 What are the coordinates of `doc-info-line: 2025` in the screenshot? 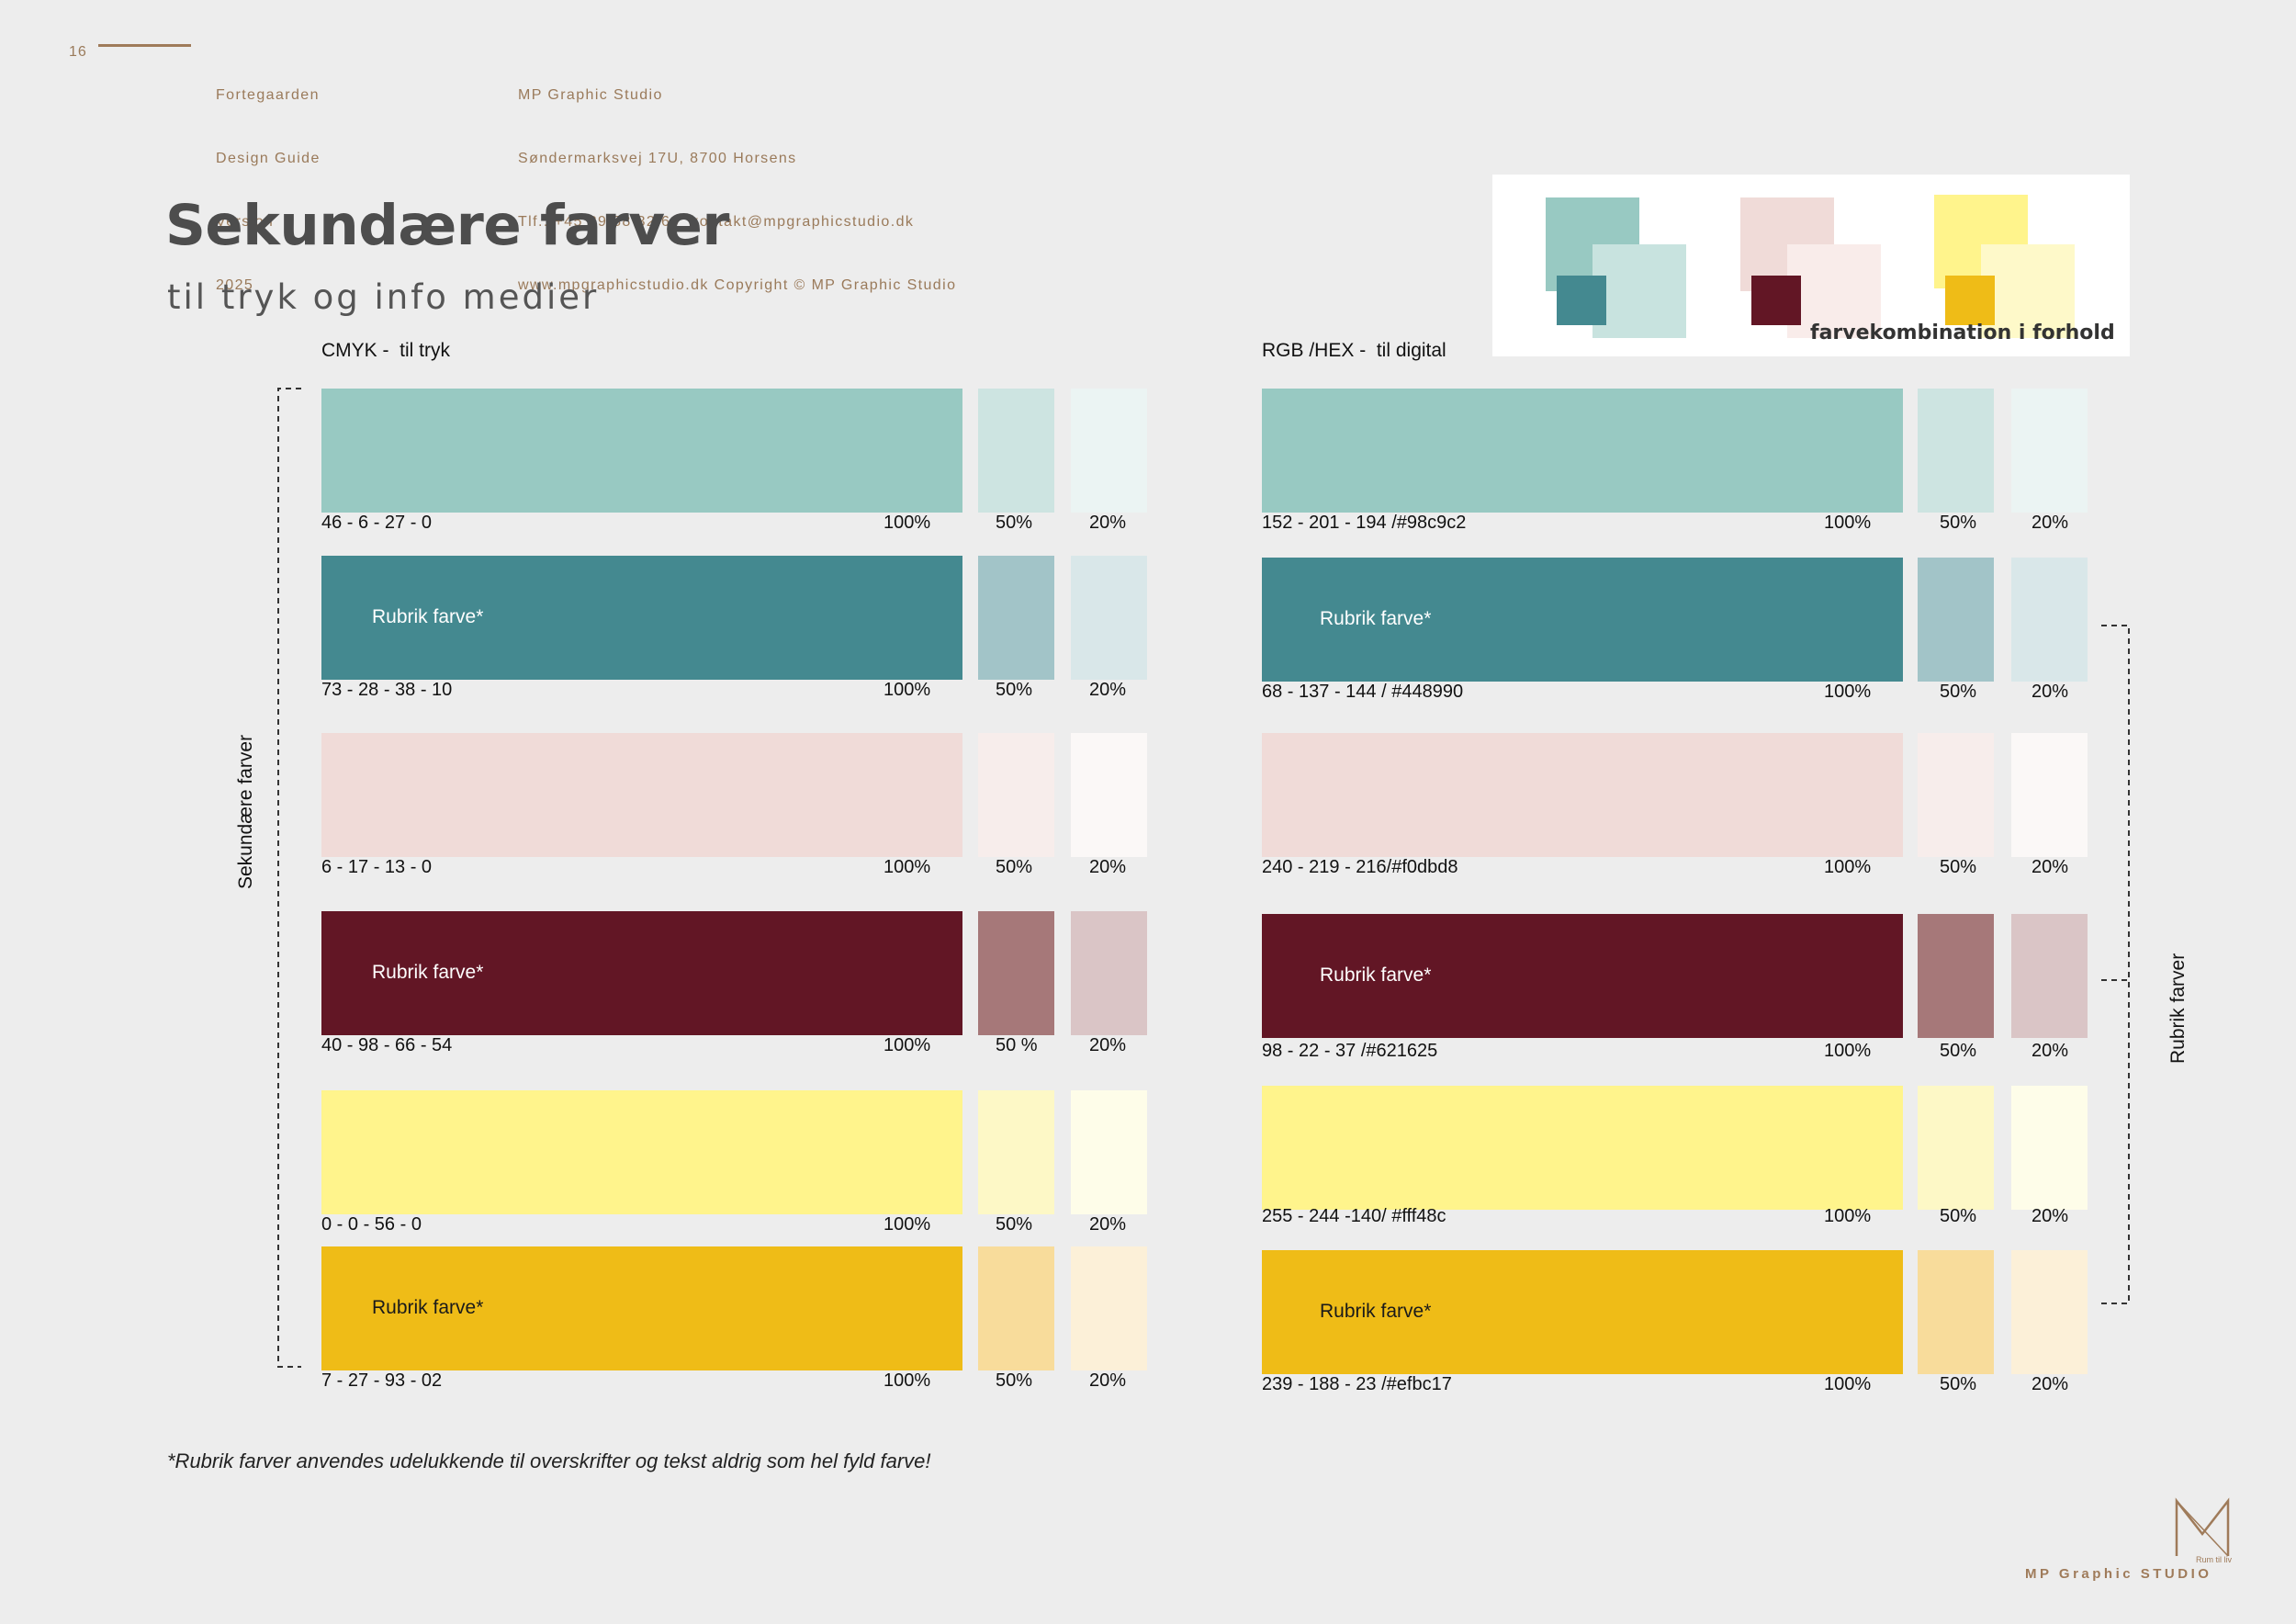 It's located at (235, 285).